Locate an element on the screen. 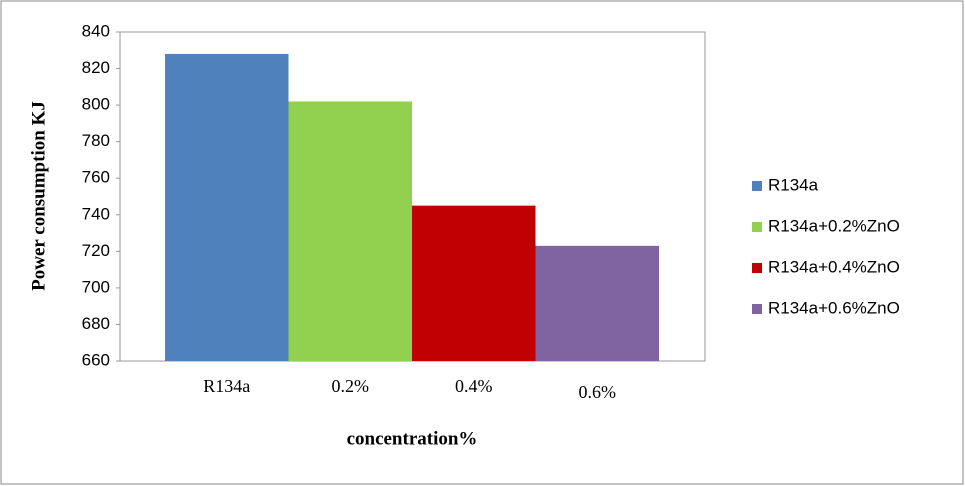  legend-label: R134a+0.2%ZnO is located at coordinates (834, 225).